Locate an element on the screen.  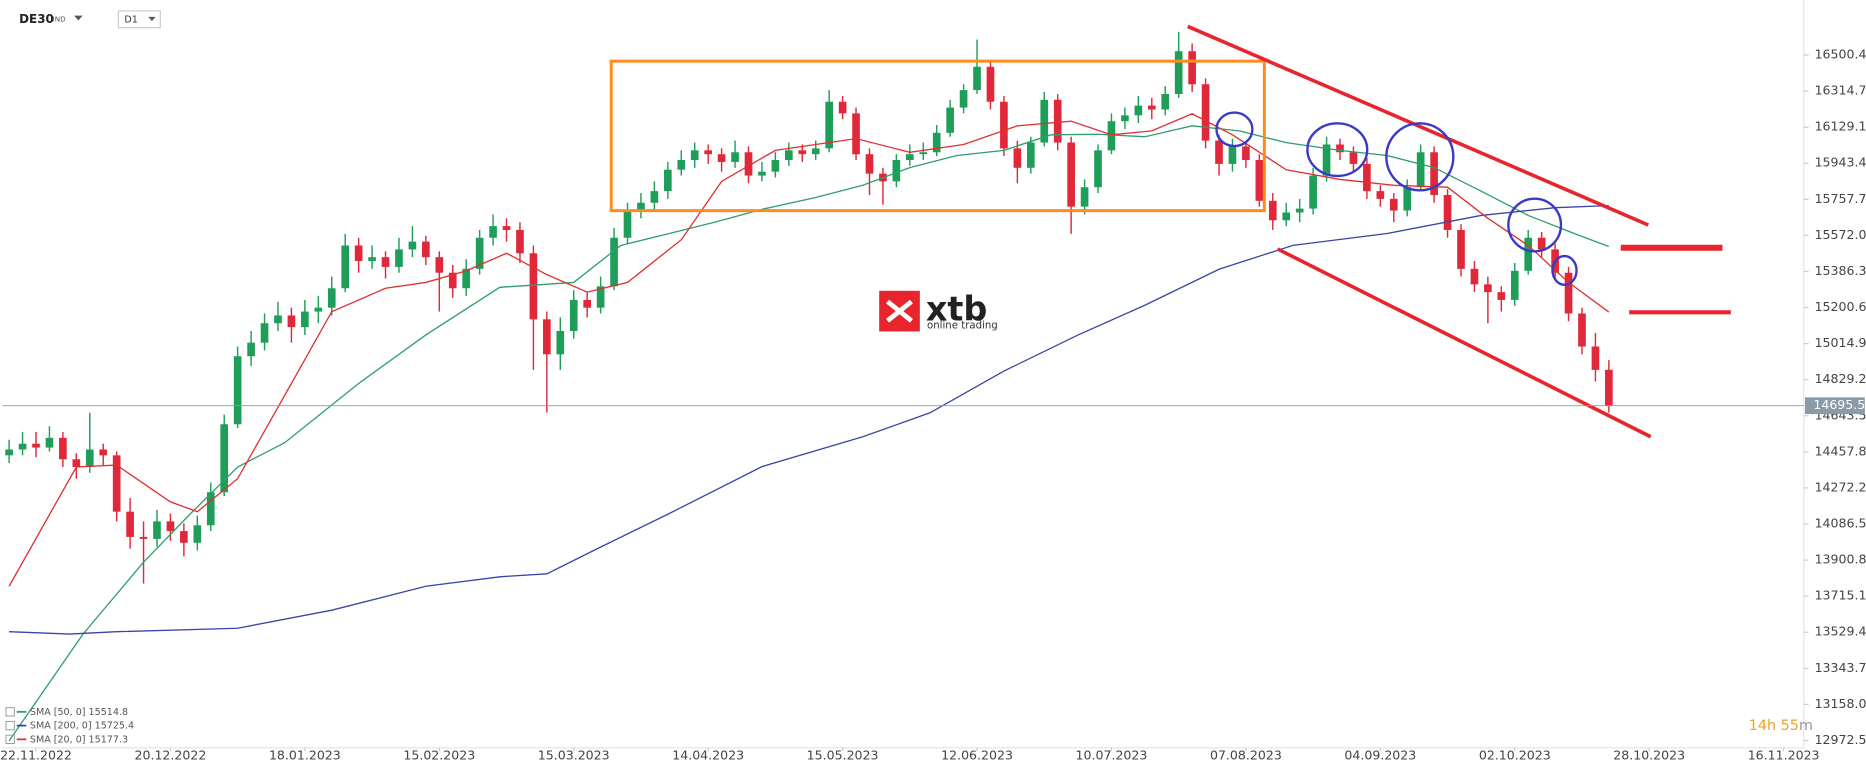
last-price-label: 14695.5 is located at coordinates (1839, 404).